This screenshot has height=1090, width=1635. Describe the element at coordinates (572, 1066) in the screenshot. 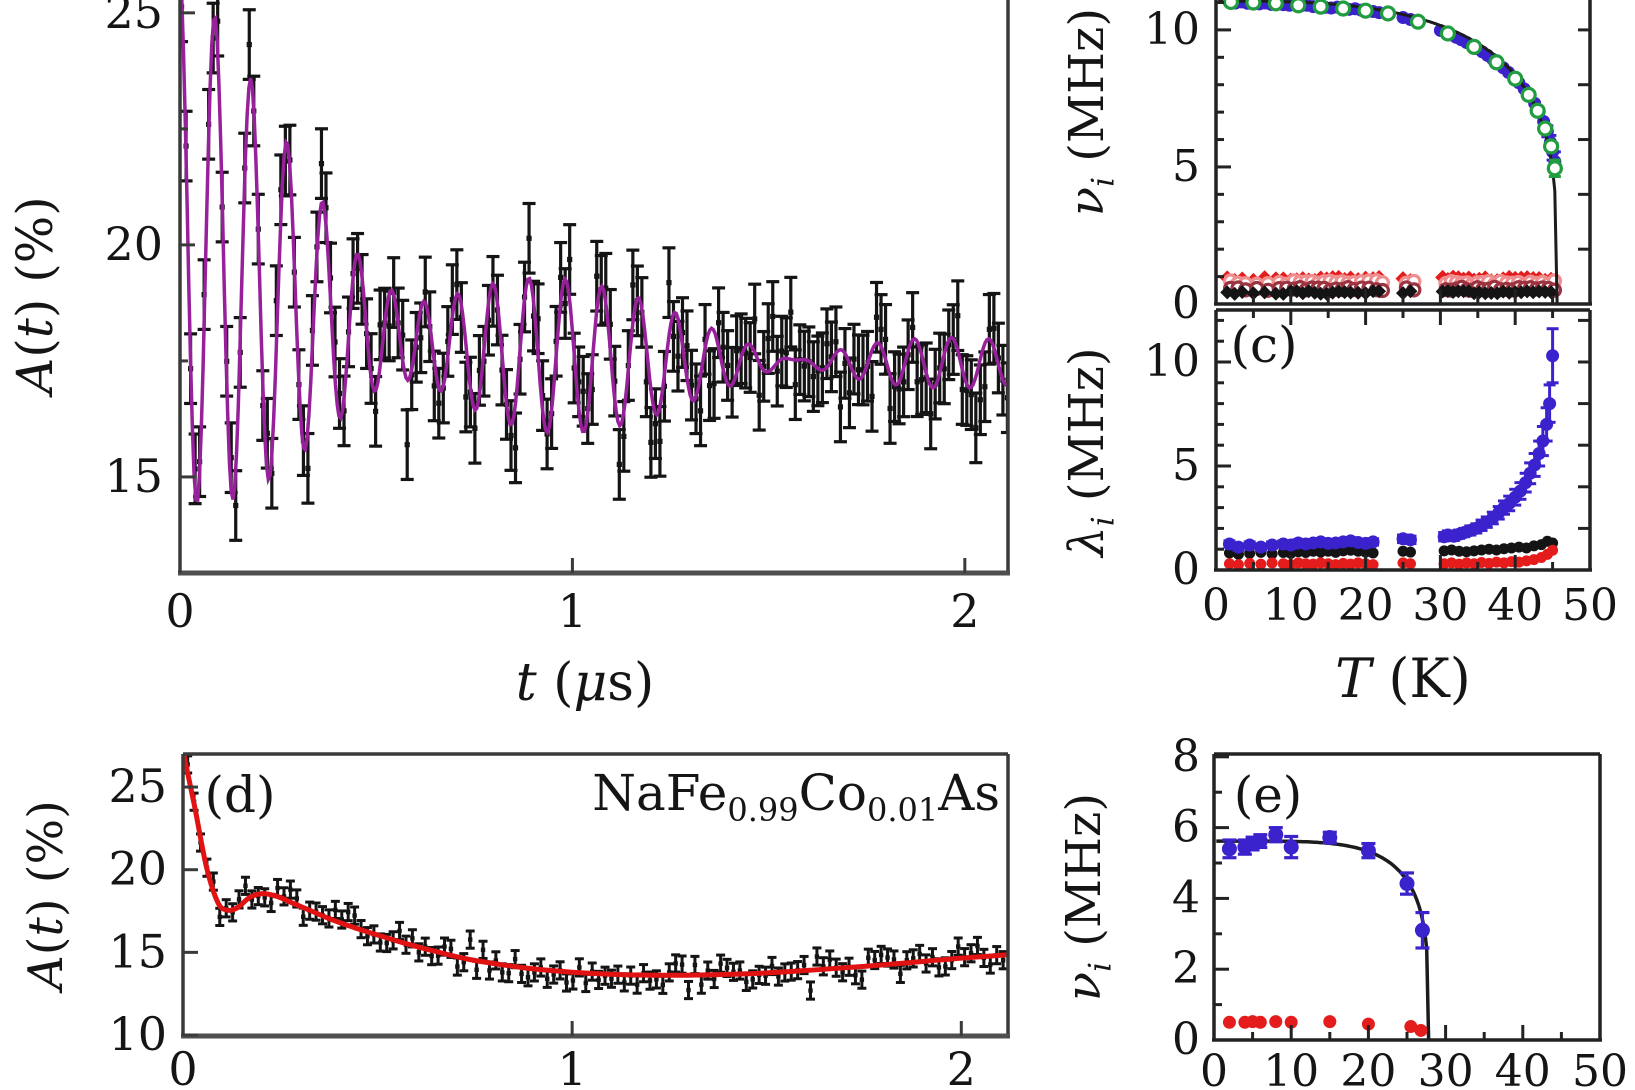

I see `x-tick-label: 1` at that location.